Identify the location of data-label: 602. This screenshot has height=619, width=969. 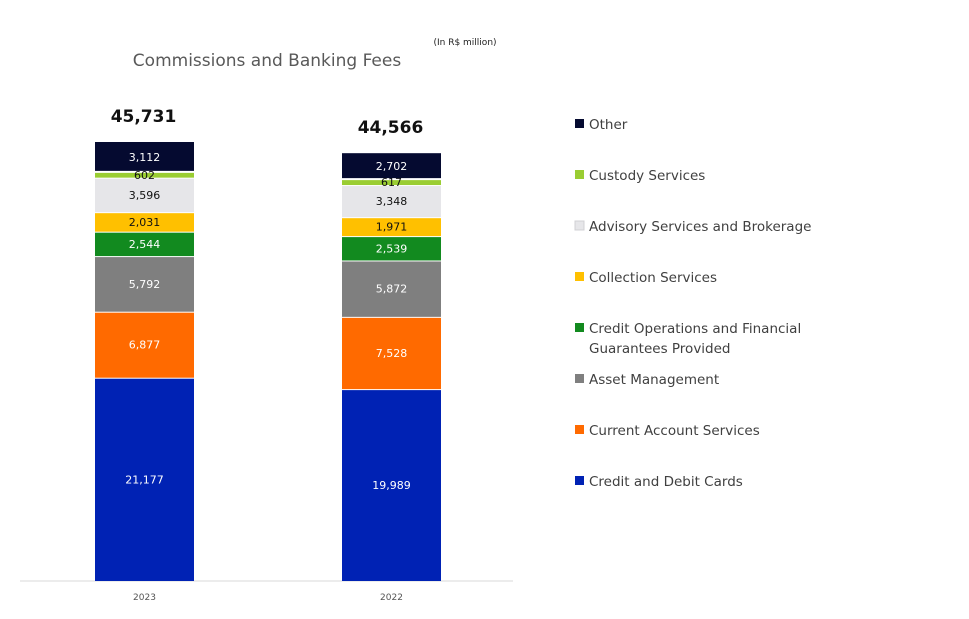
(144, 175).